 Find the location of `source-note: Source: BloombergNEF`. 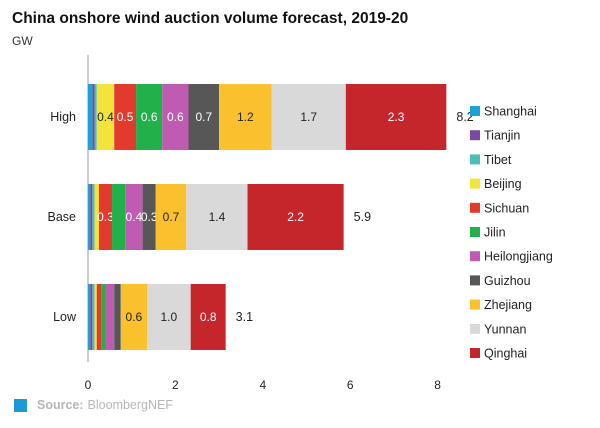

source-note: Source: BloombergNEF is located at coordinates (93, 405).